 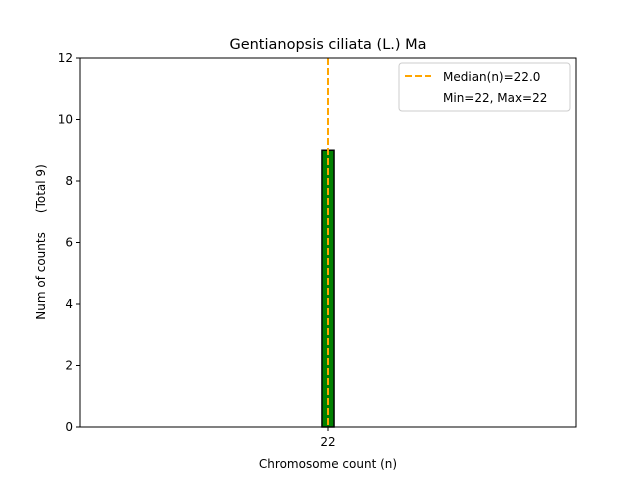 What do you see at coordinates (65, 58) in the screenshot?
I see `y-tick-label: 12` at bounding box center [65, 58].